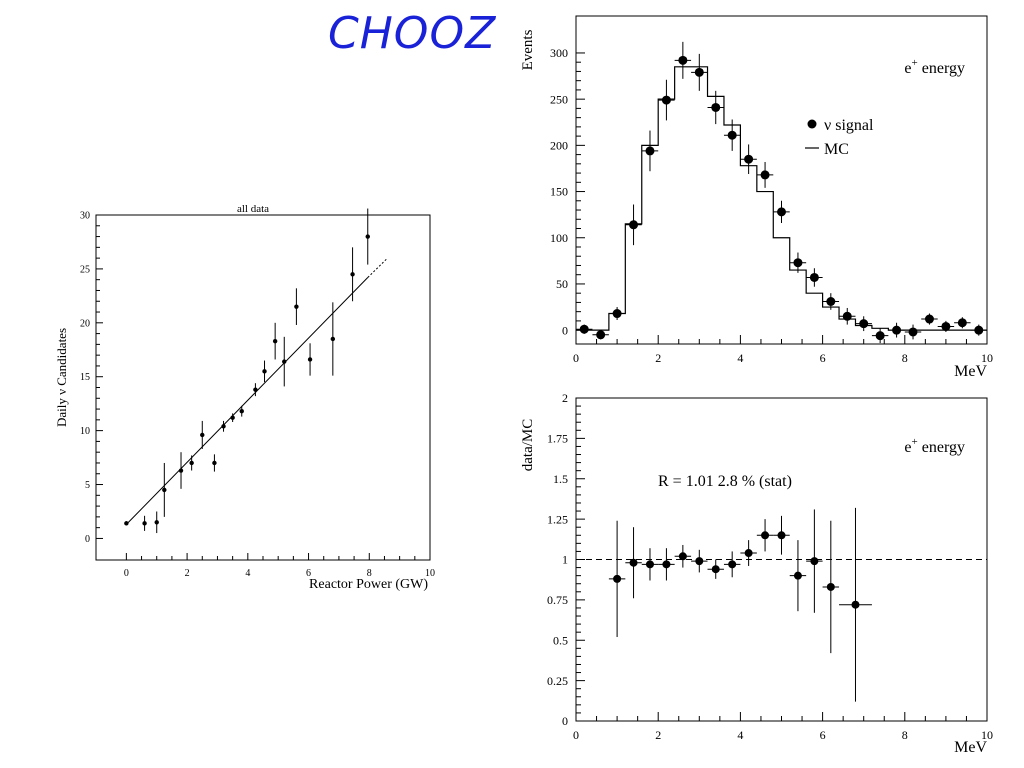 The height and width of the screenshot is (768, 1024). I want to click on y-tick-label: 15, so click(85, 377).